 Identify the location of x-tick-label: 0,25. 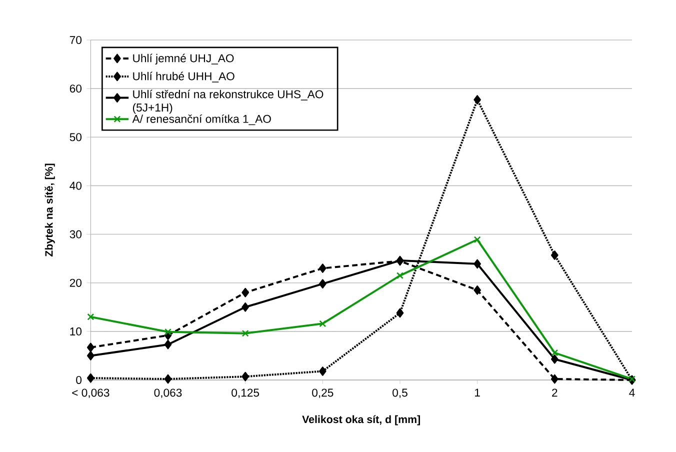
(323, 393).